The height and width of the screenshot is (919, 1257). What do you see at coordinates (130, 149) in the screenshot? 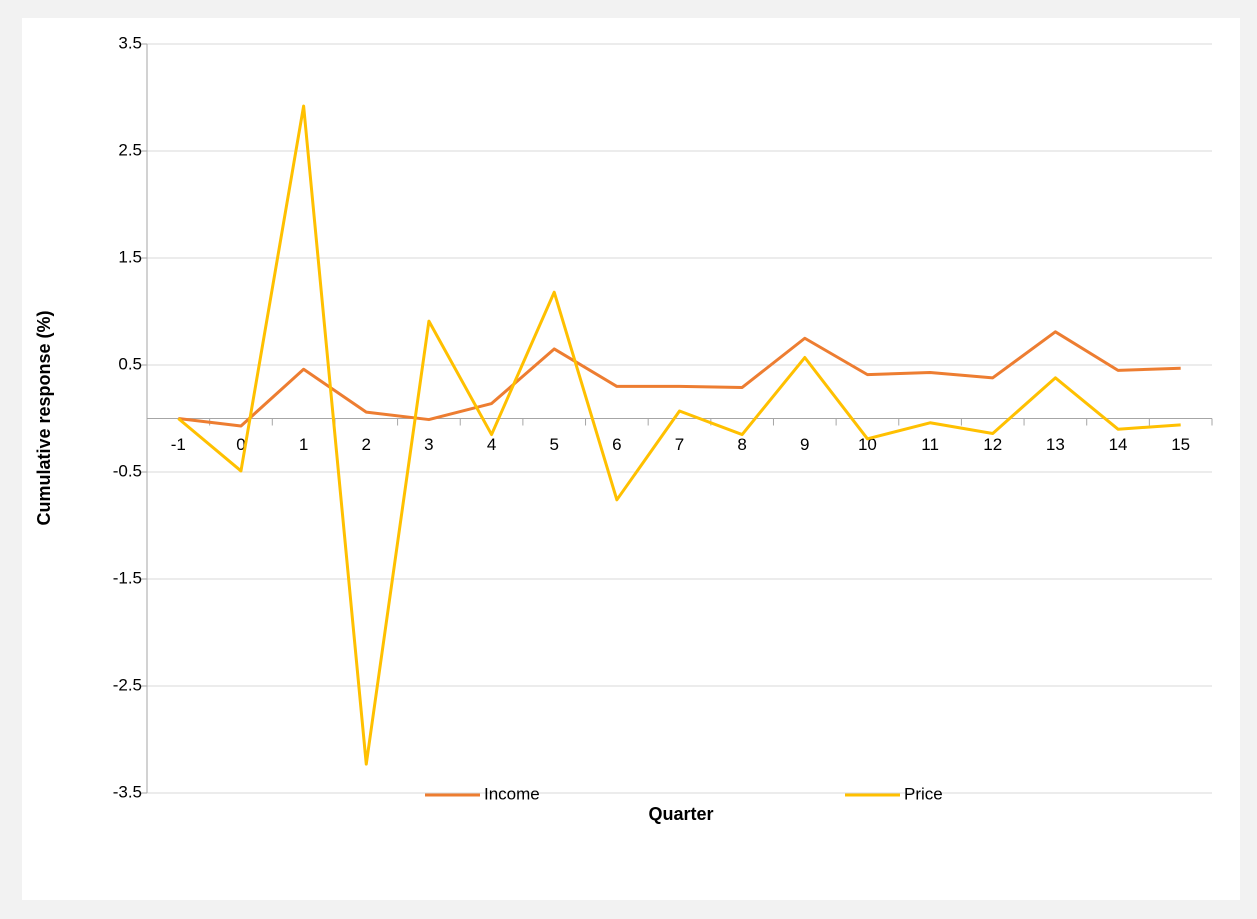
I see `y-tick-label: 2.5` at bounding box center [130, 149].